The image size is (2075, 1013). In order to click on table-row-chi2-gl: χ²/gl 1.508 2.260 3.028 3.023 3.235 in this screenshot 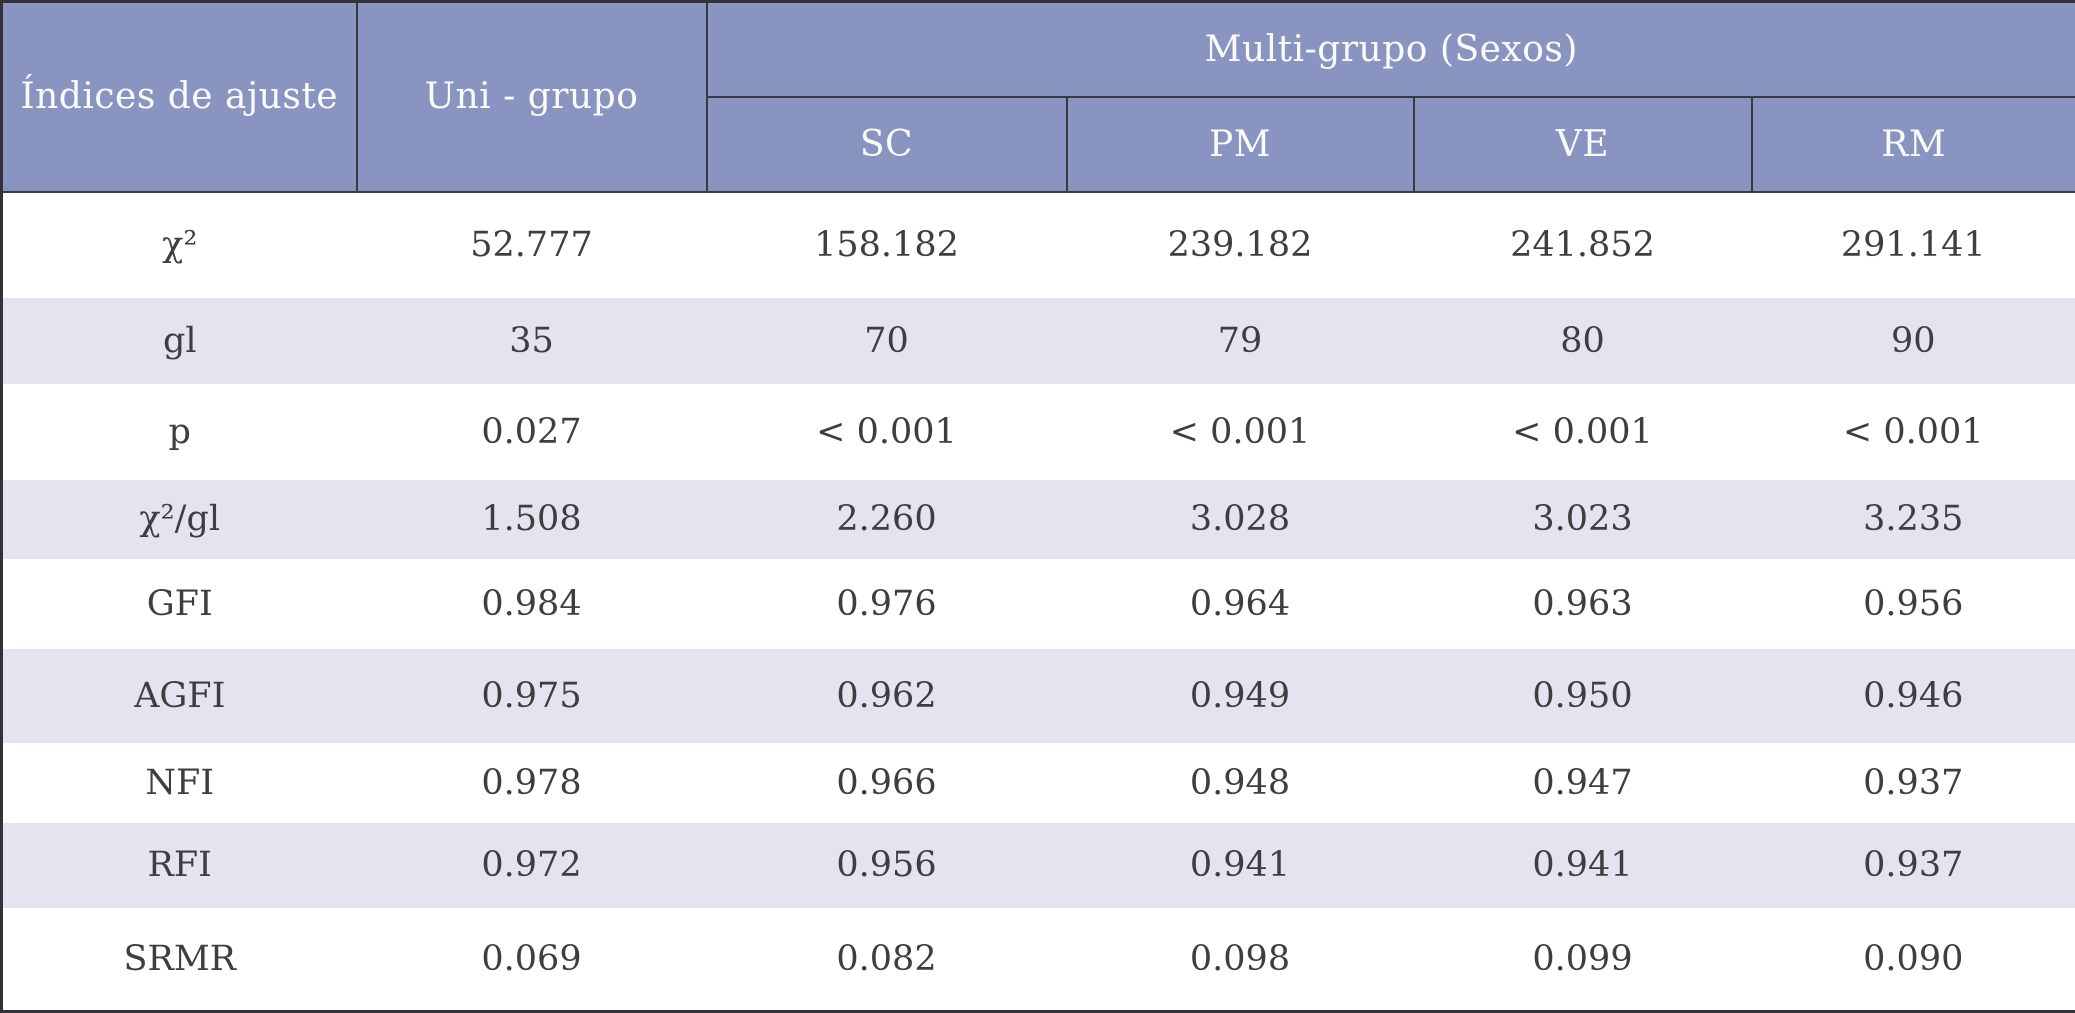, I will do `click(1038, 519)`.